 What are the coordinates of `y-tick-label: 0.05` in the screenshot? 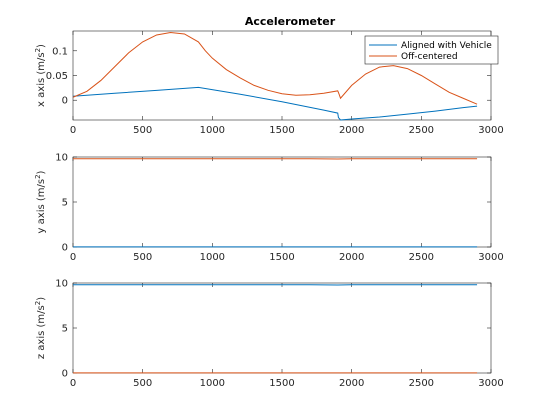 It's located at (57, 76).